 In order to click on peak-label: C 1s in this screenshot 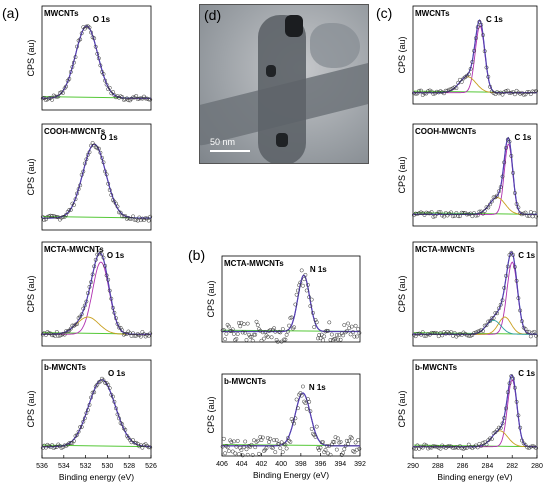, I will do `click(526, 373)`.